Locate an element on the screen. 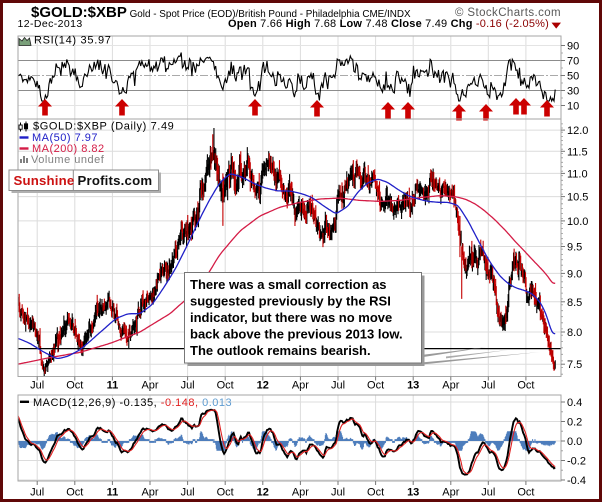 The height and width of the screenshot is (502, 602). svg-text: 90 is located at coordinates (573, 47).